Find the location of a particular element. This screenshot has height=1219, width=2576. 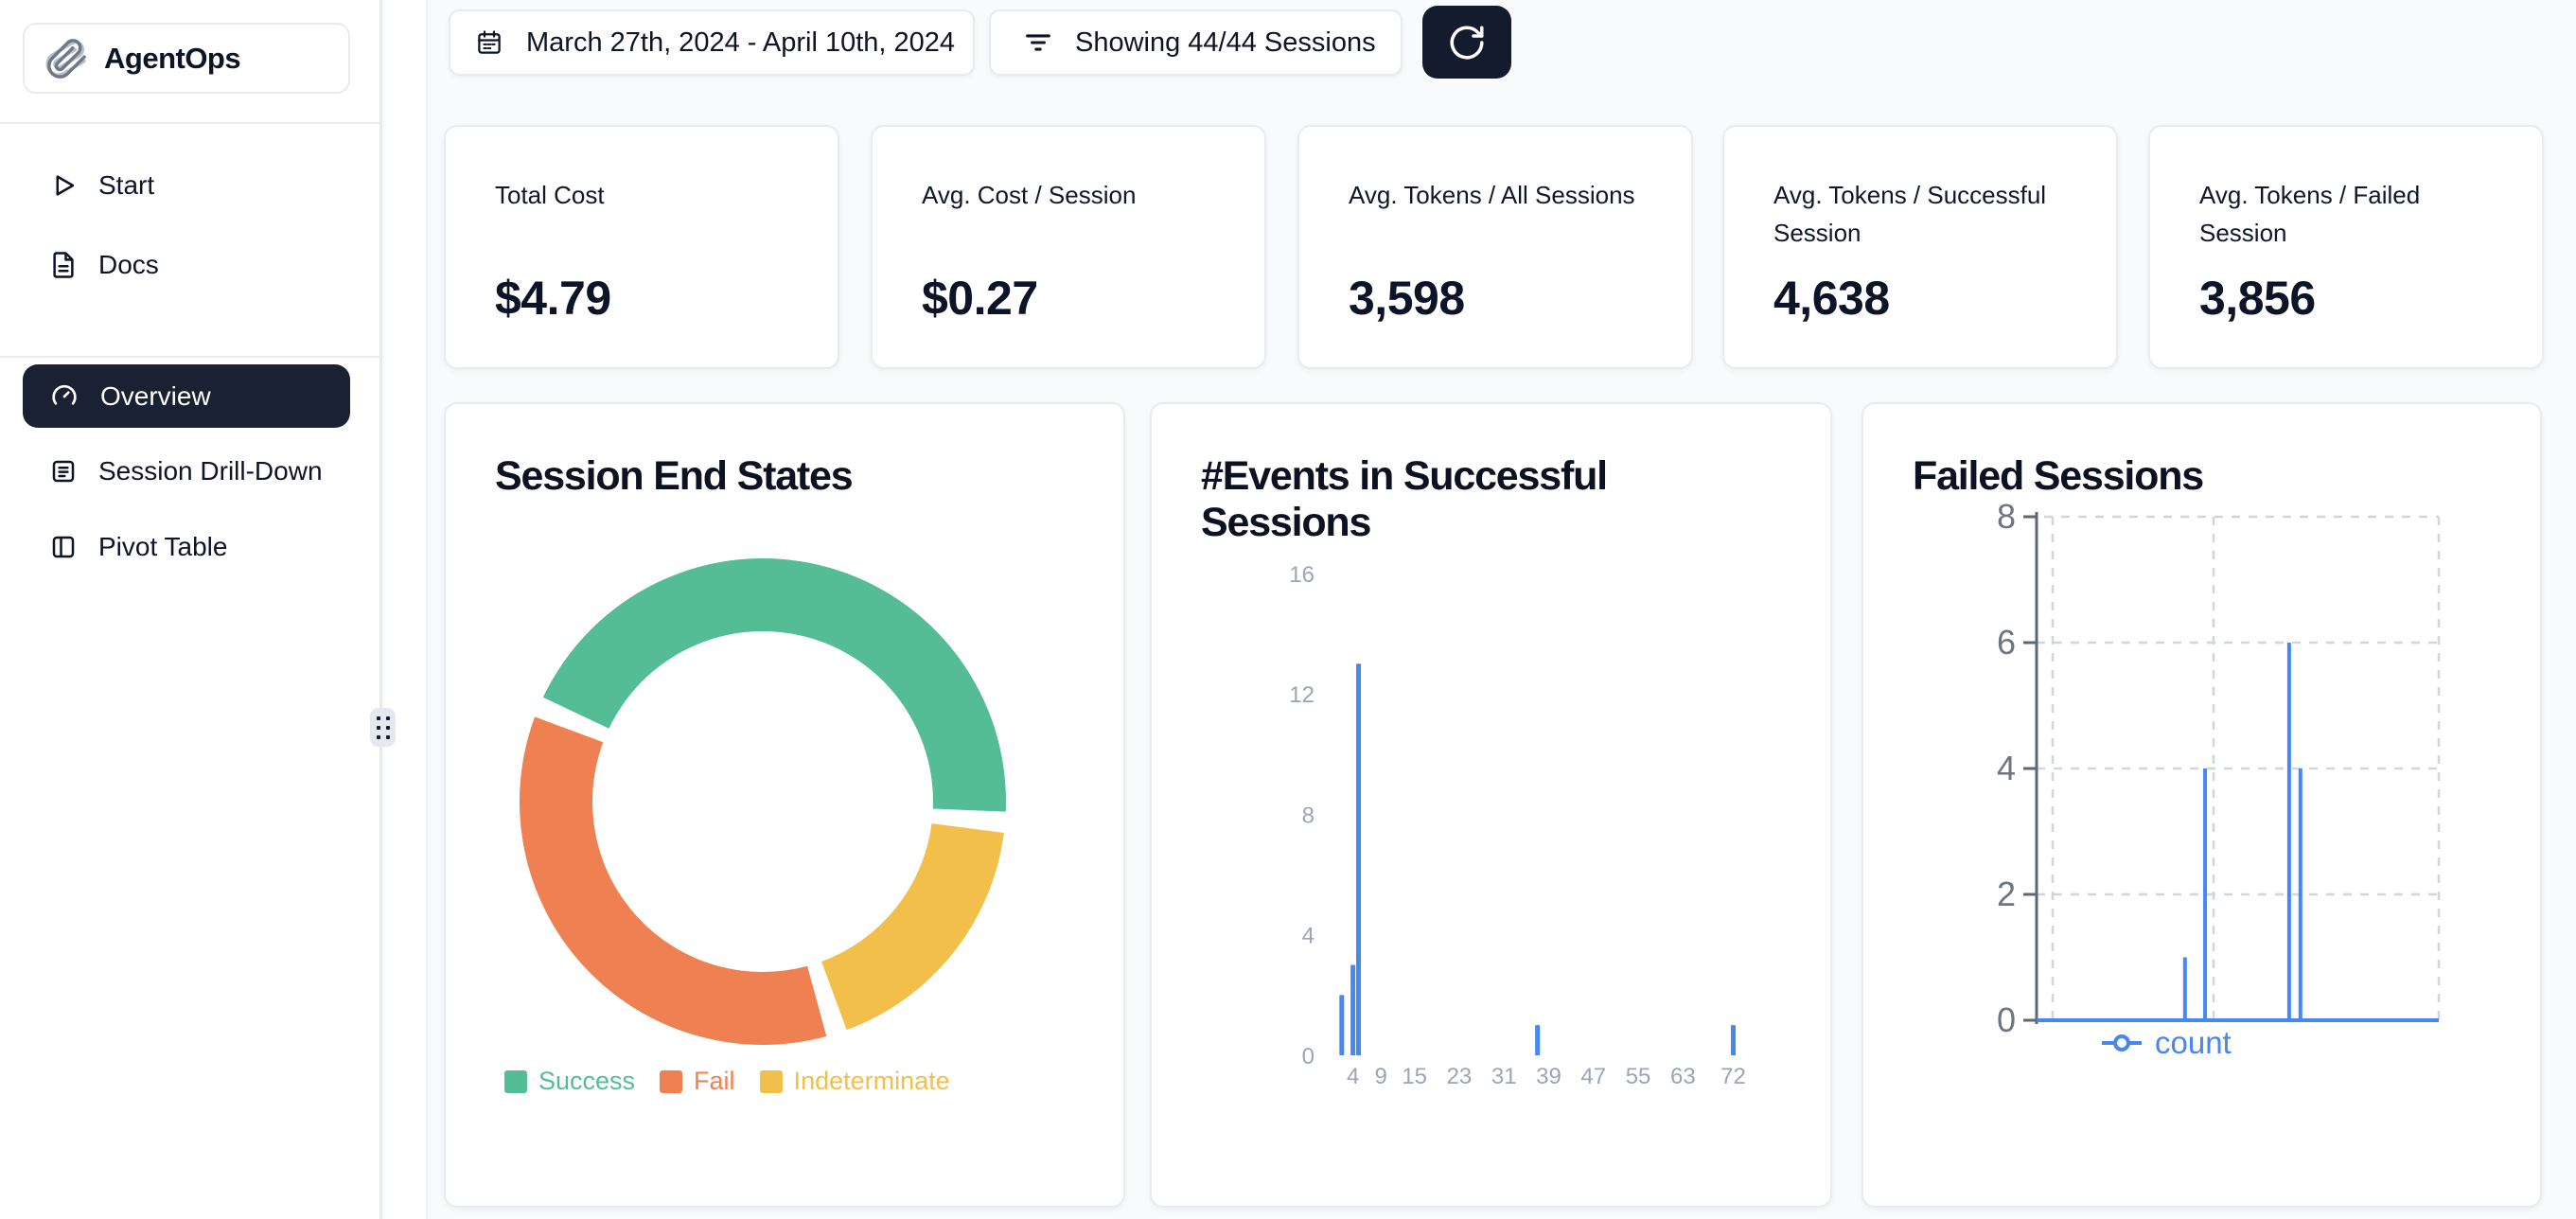

legend-item-fail: Fail is located at coordinates (697, 1081).